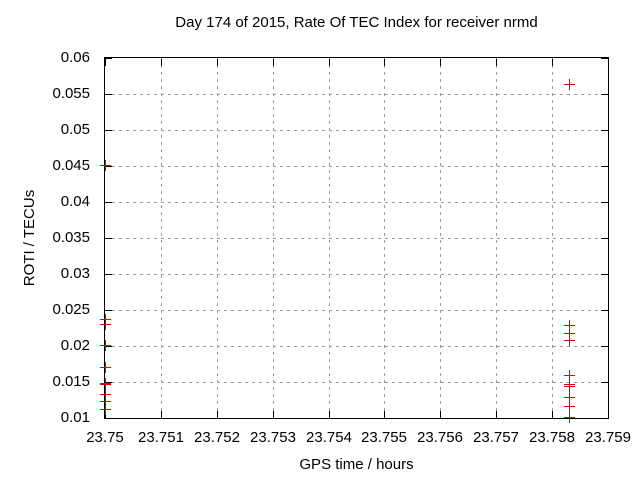  What do you see at coordinates (329, 437) in the screenshot?
I see `x-tick-label: 23.754` at bounding box center [329, 437].